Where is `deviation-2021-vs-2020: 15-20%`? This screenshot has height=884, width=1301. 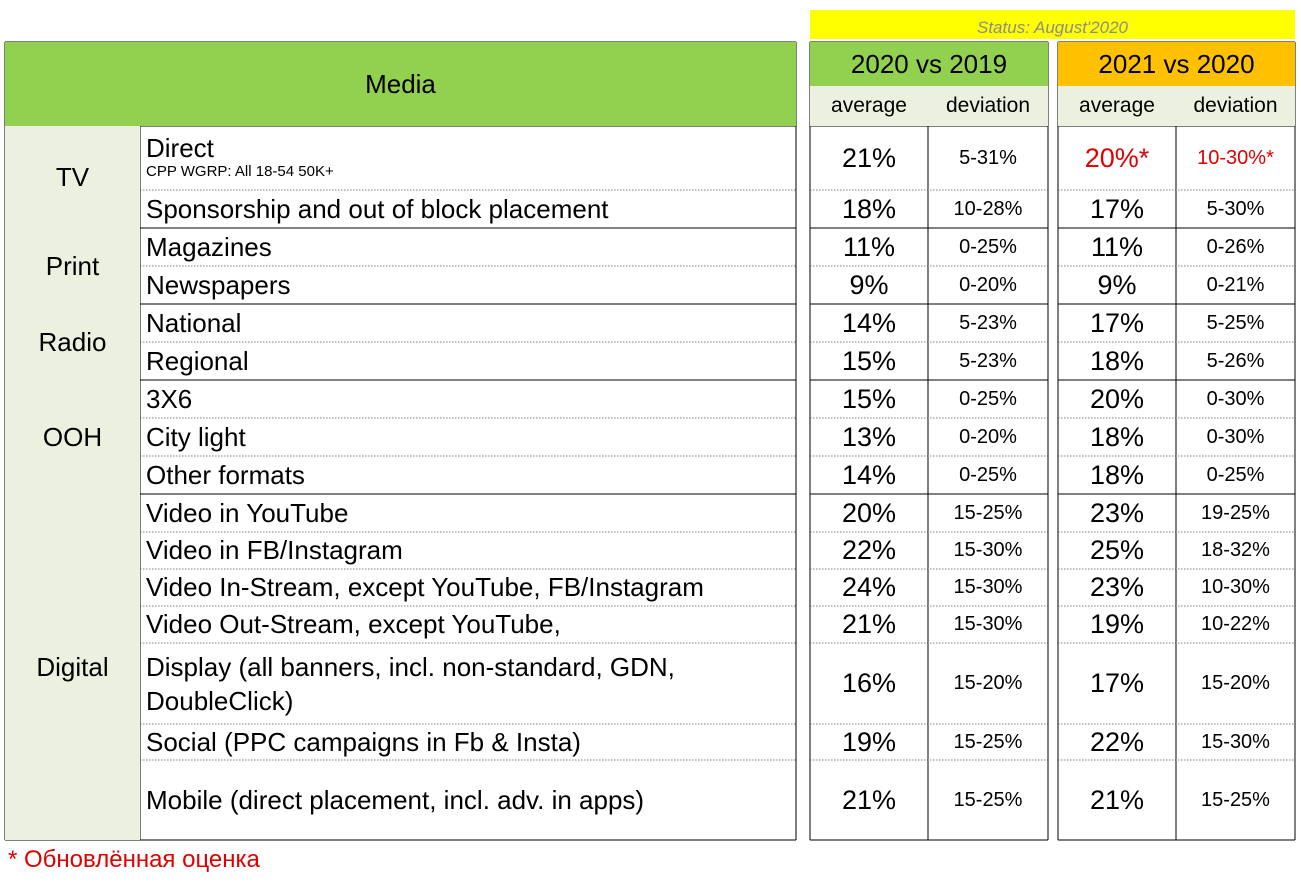 deviation-2021-vs-2020: 15-20% is located at coordinates (1235, 683).